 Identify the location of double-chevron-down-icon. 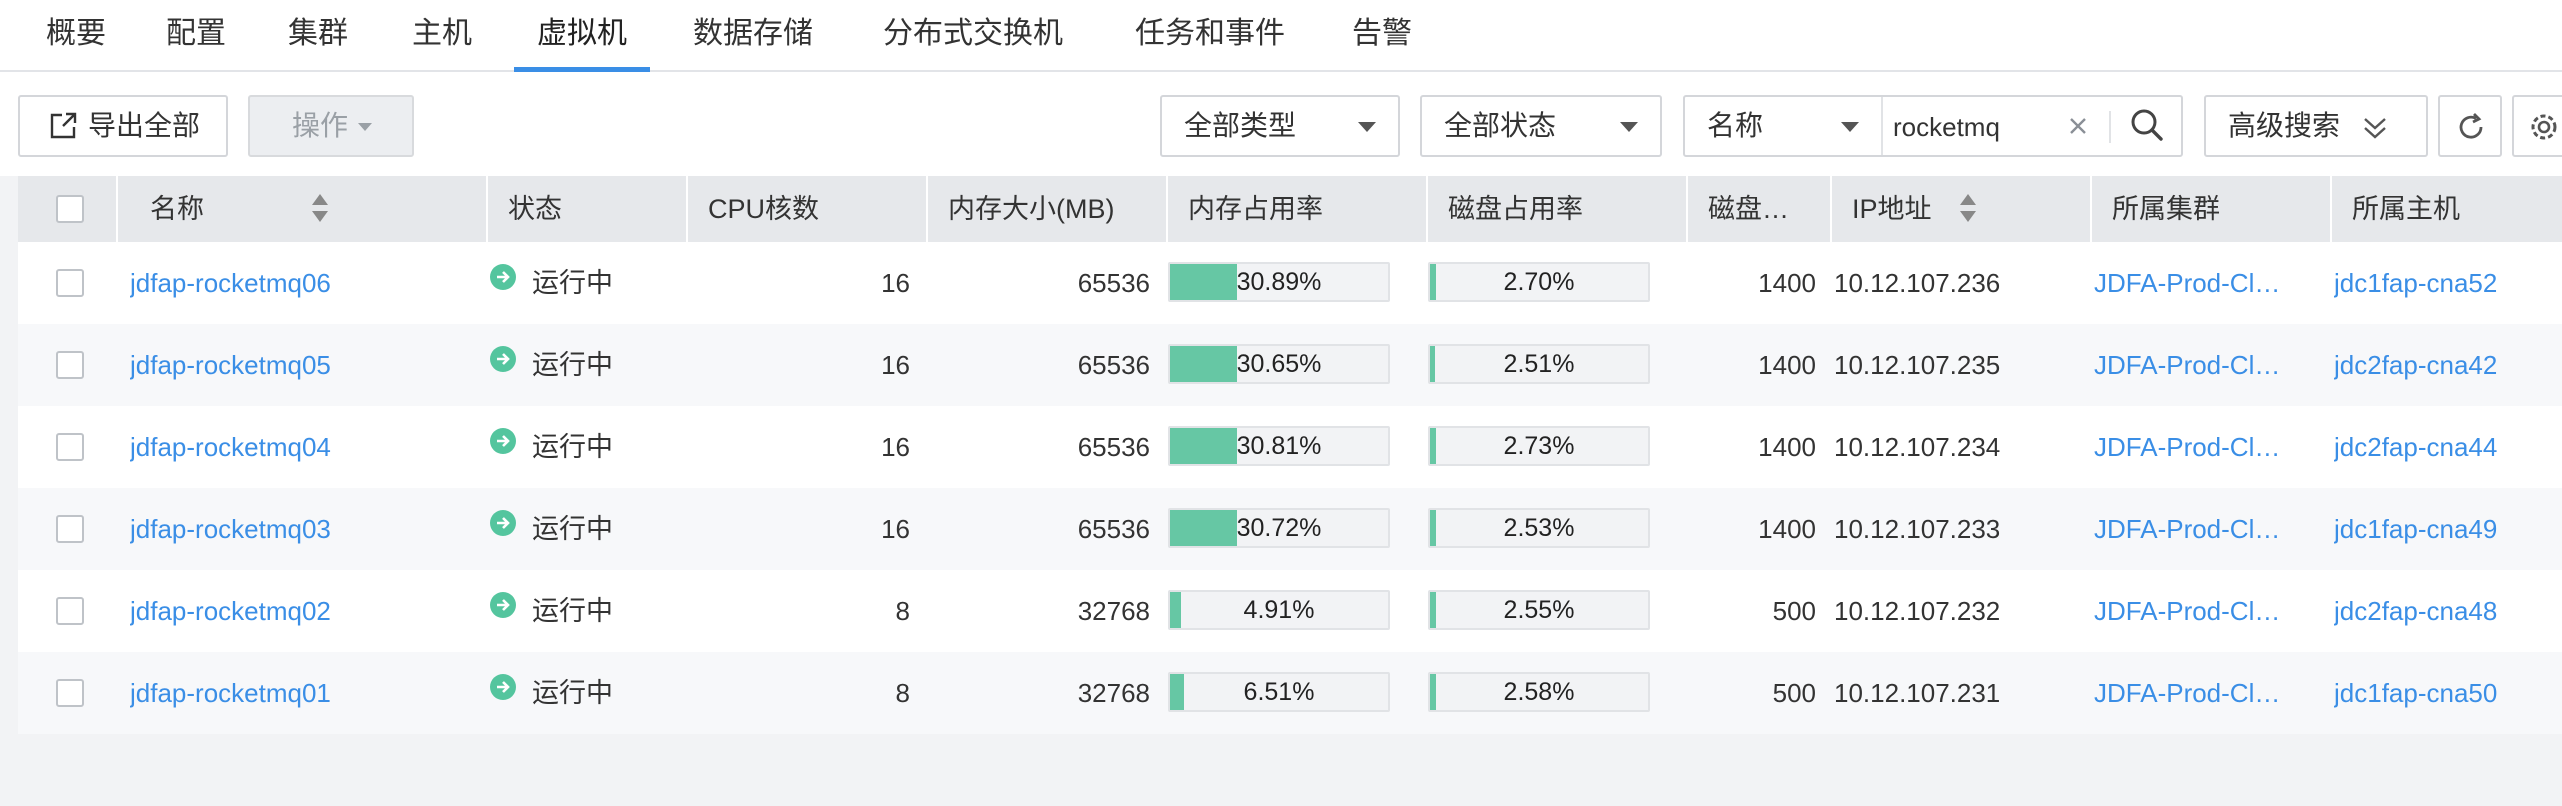
(2375, 128).